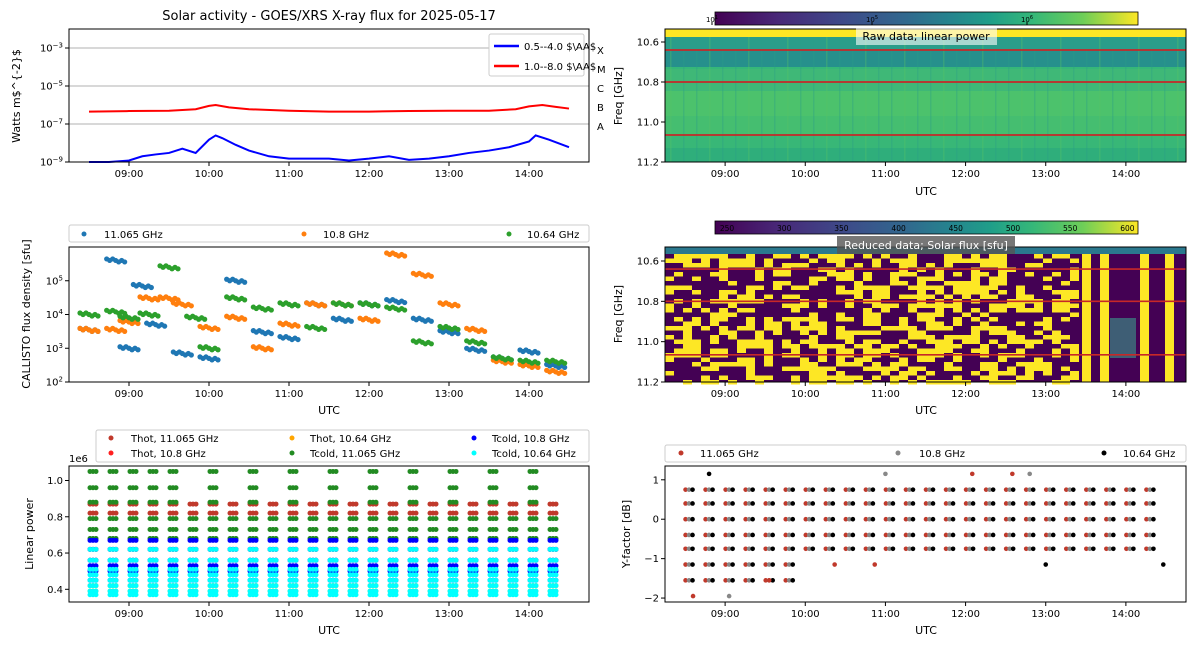 This screenshot has height=646, width=1196. I want to click on y-tick-label-1: 0.6, so click(55, 554).